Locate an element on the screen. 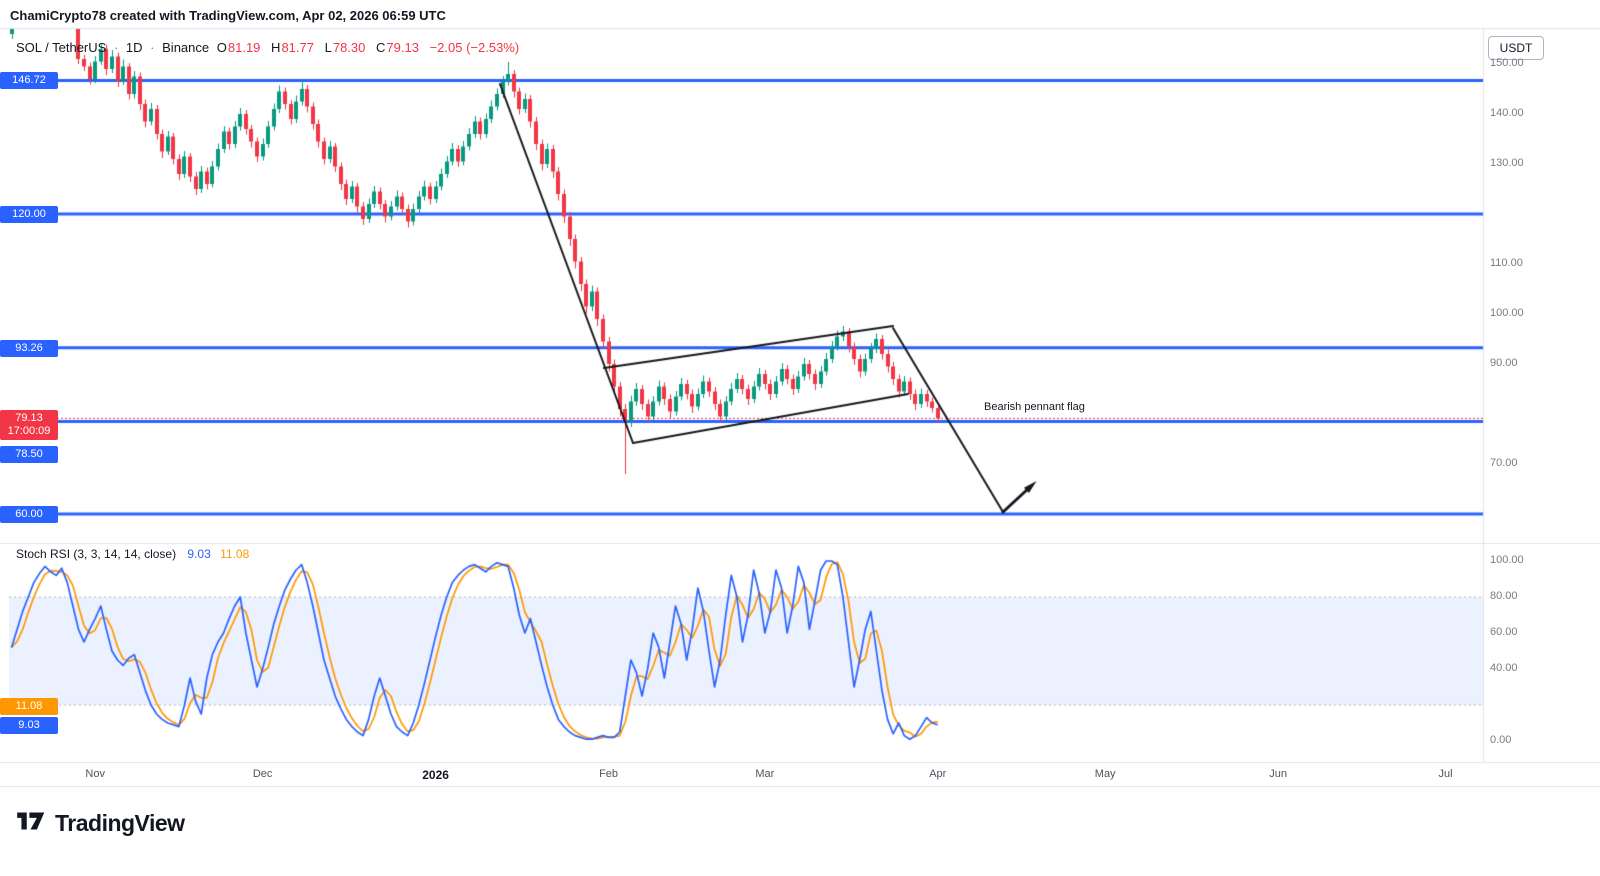  price-axis-tick: 70.00 is located at coordinates (1504, 463).